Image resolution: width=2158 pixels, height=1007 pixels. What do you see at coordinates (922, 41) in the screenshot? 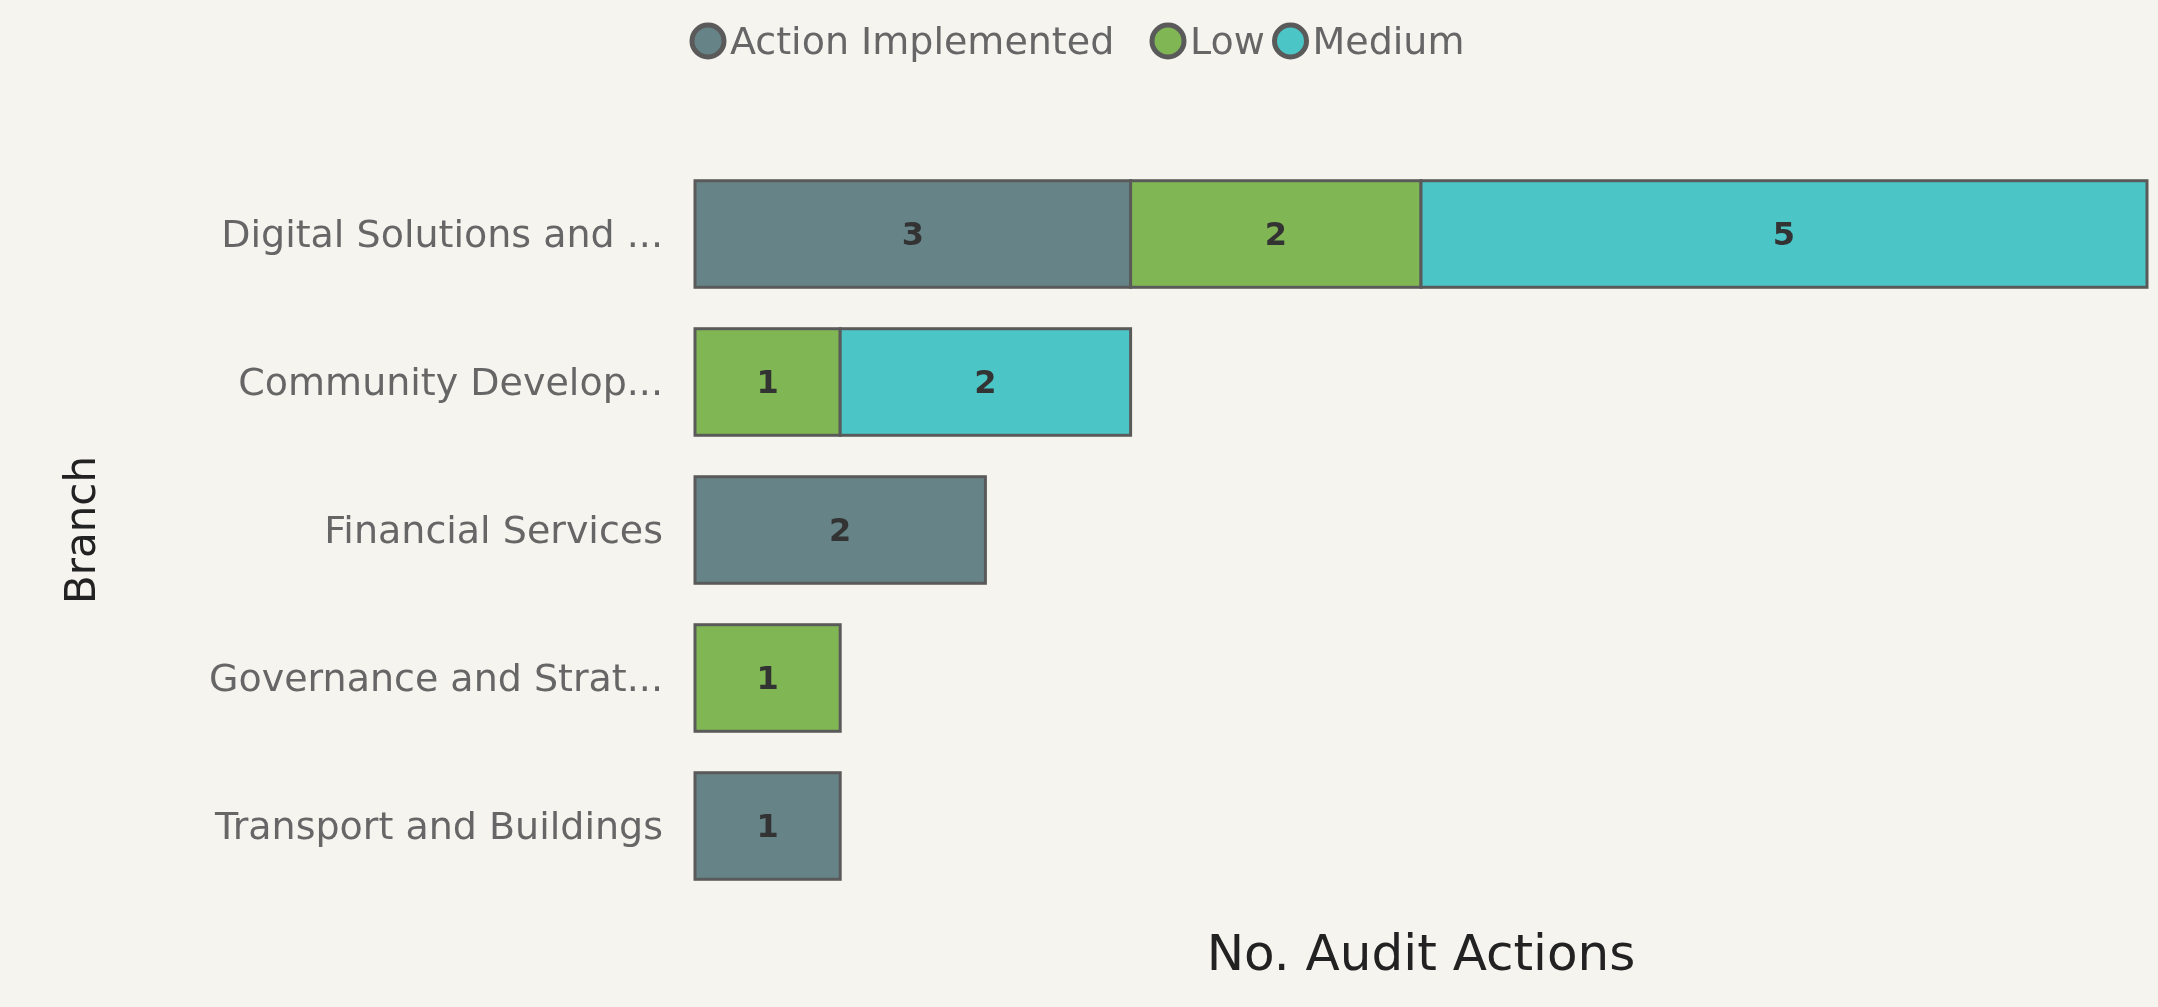
I see `legend-label: Action Implemented` at bounding box center [922, 41].